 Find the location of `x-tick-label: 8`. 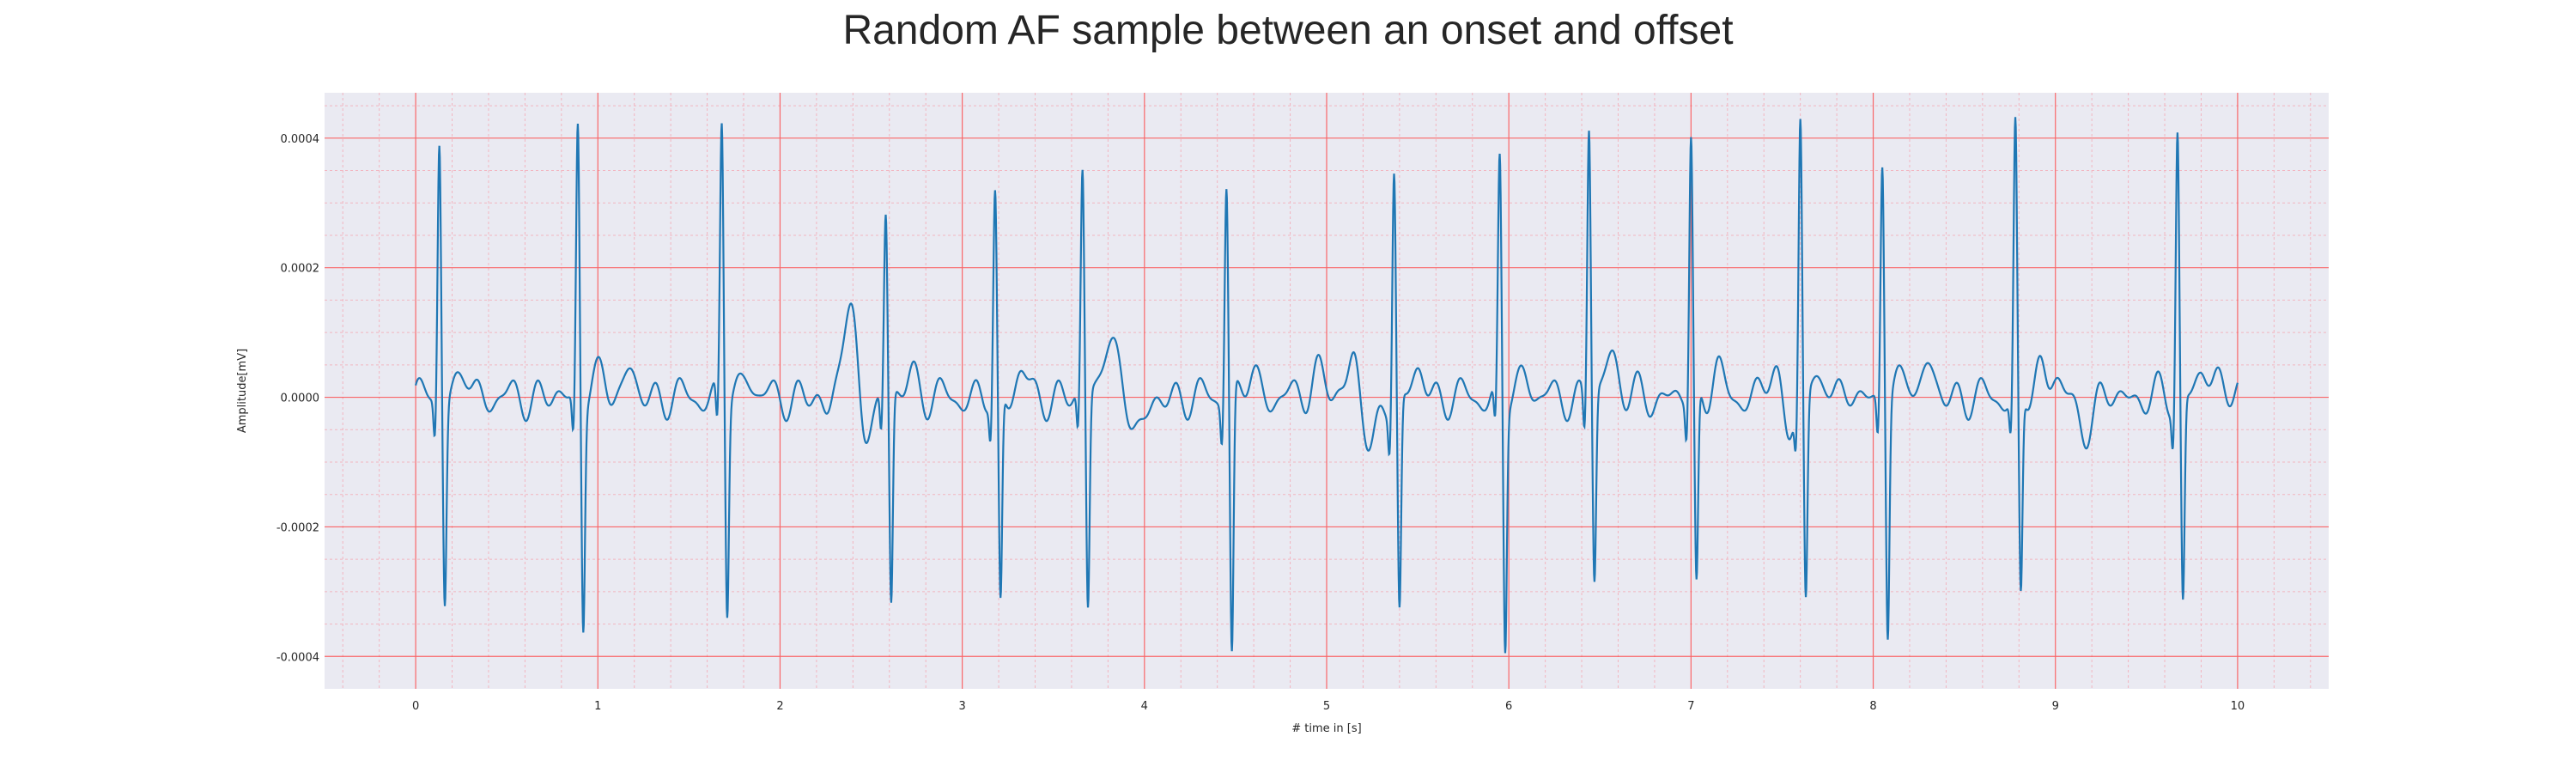

x-tick-label: 8 is located at coordinates (1872, 706).